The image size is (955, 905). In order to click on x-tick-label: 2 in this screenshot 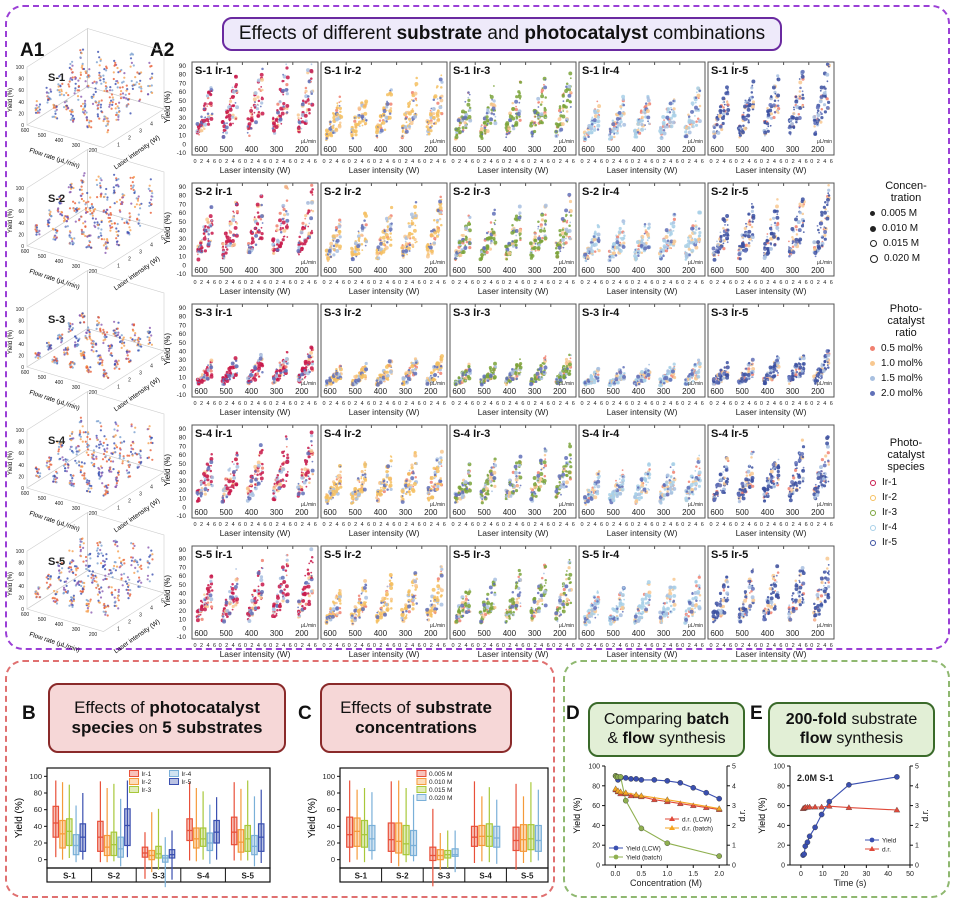, I will do `click(689, 404)`.